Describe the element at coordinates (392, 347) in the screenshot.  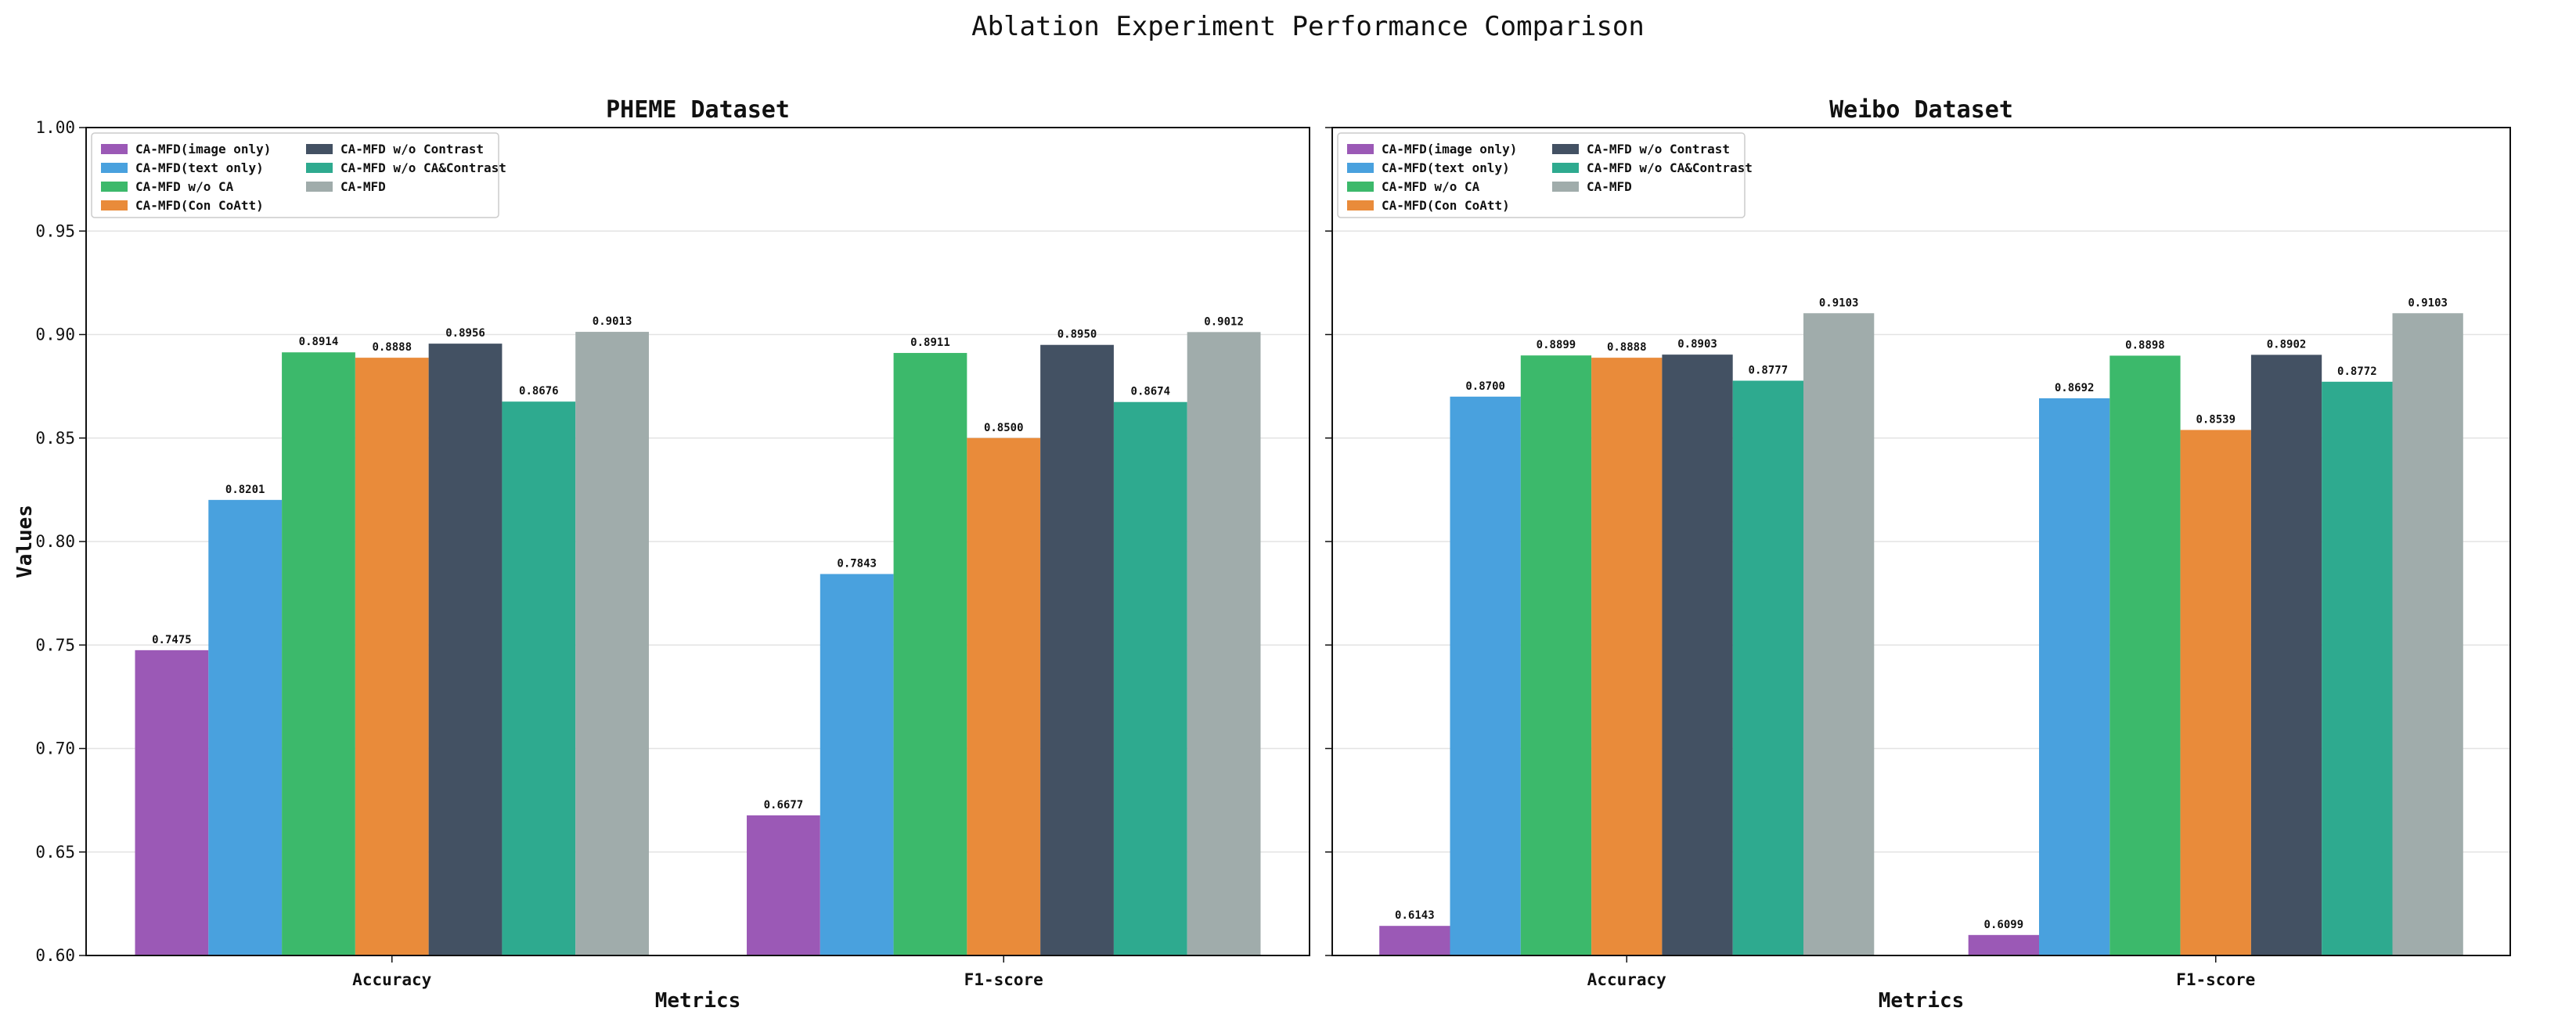
I see `data-label: 0.8888` at that location.